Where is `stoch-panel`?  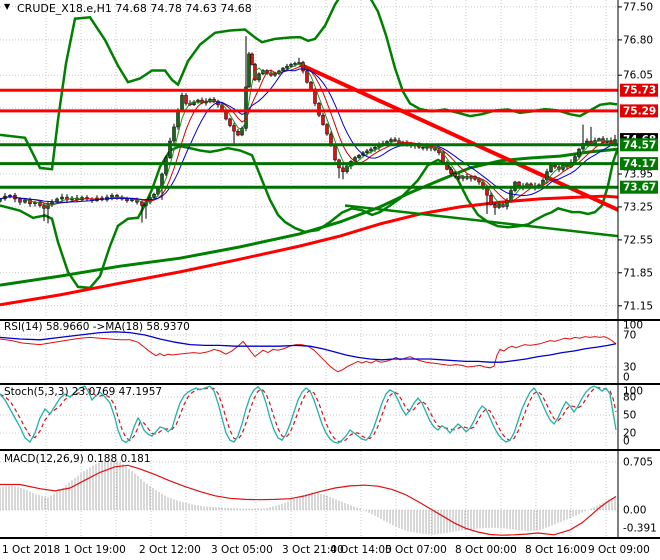
stoch-panel is located at coordinates (309, 416).